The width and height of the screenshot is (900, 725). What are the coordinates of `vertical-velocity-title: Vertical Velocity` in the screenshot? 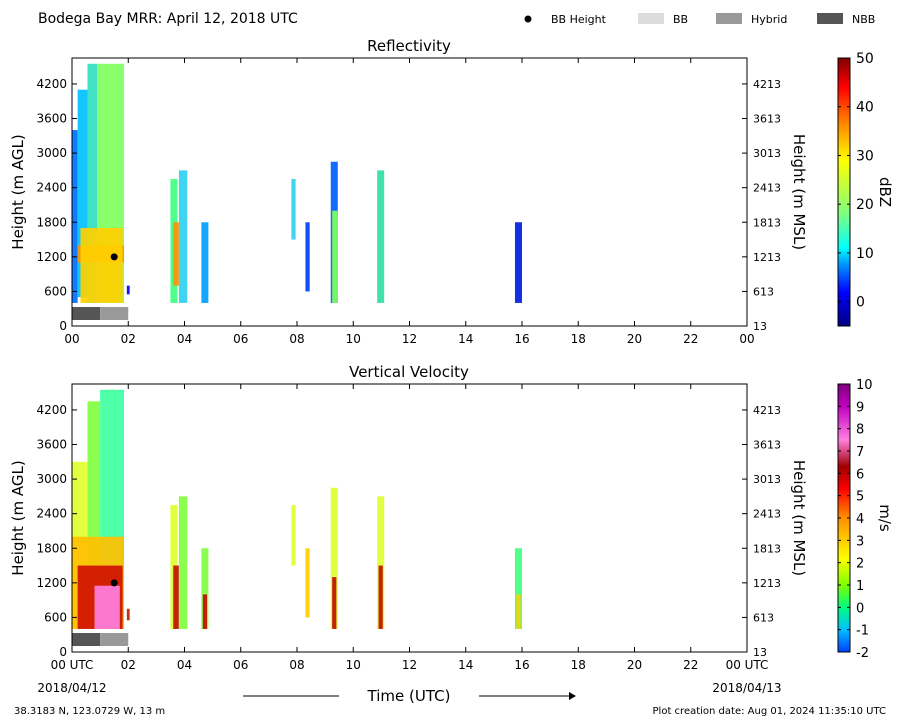 It's located at (409, 372).